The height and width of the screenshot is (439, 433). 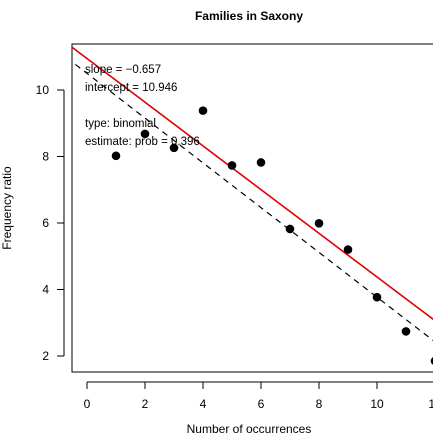 What do you see at coordinates (203, 404) in the screenshot?
I see `x-tick-label: 4` at bounding box center [203, 404].